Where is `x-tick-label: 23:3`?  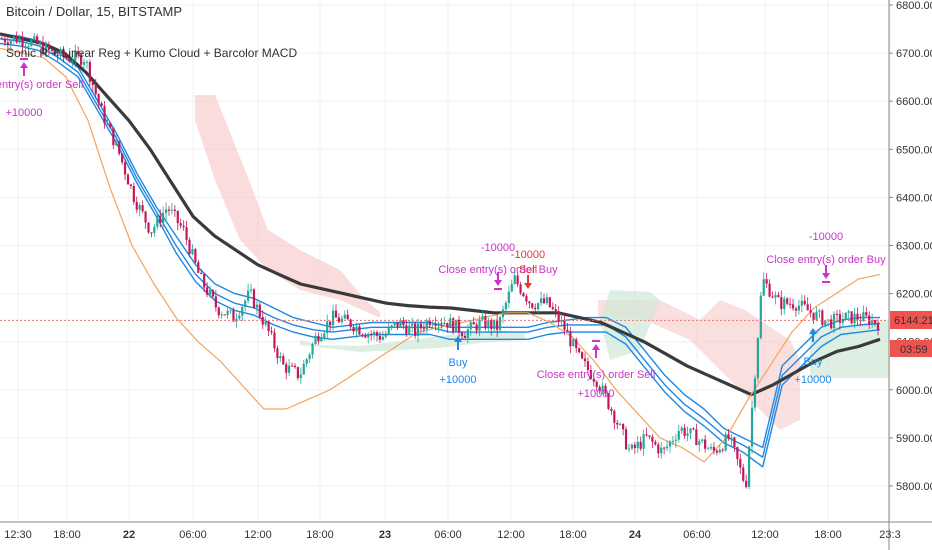 x-tick-label: 23:3 is located at coordinates (889, 535).